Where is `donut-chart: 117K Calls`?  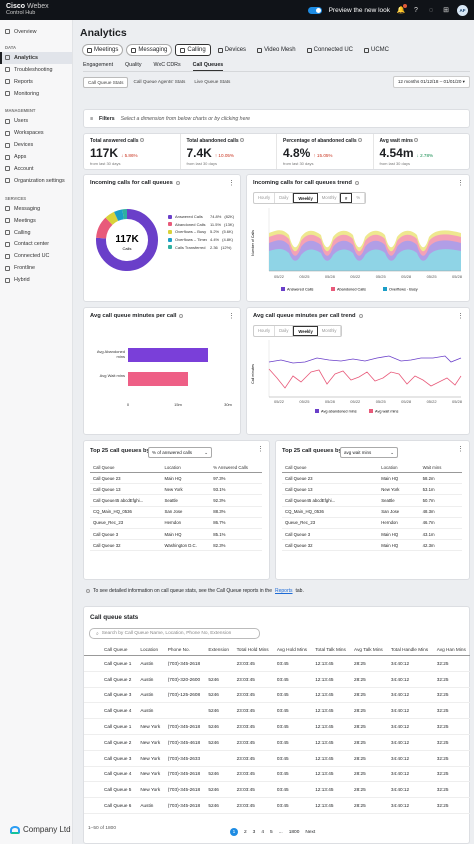 donut-chart: 117K Calls is located at coordinates (127, 240).